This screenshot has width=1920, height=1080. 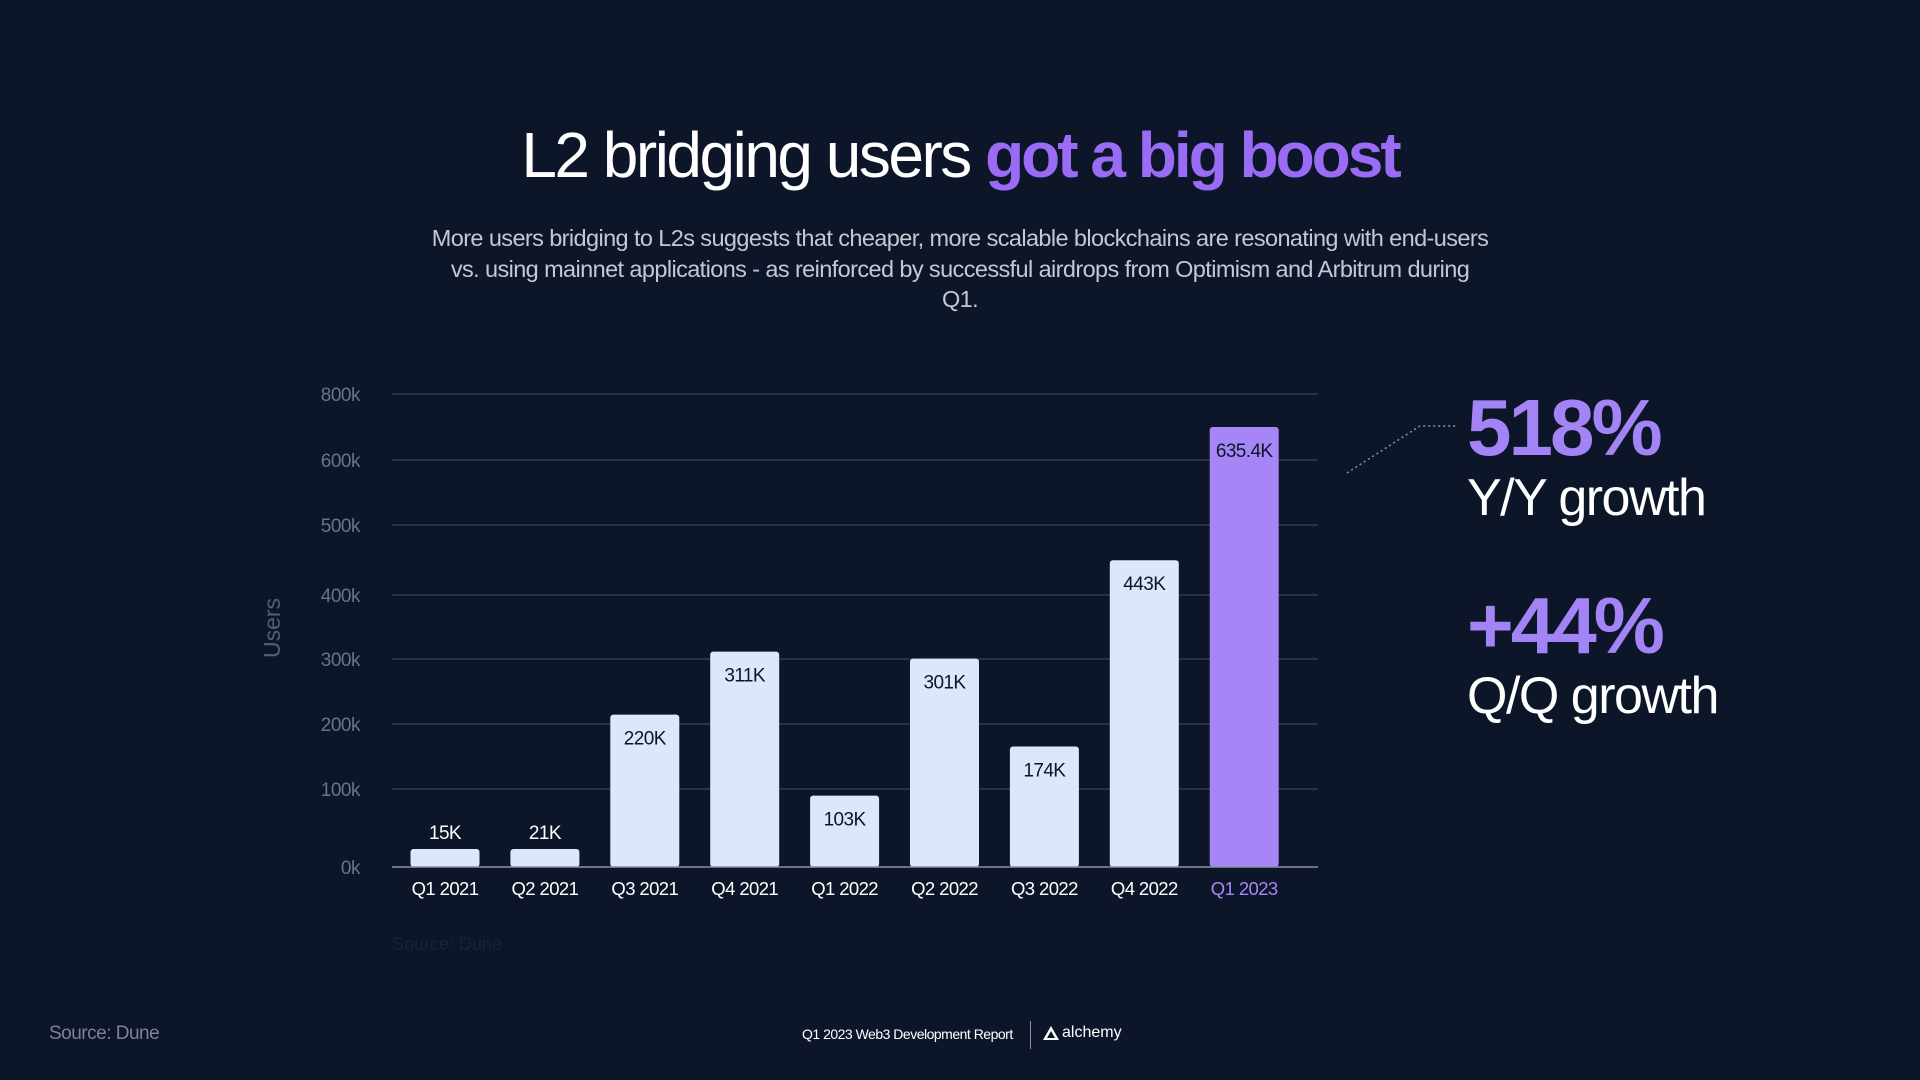 I want to click on y-tick-label: 200k, so click(x=341, y=725).